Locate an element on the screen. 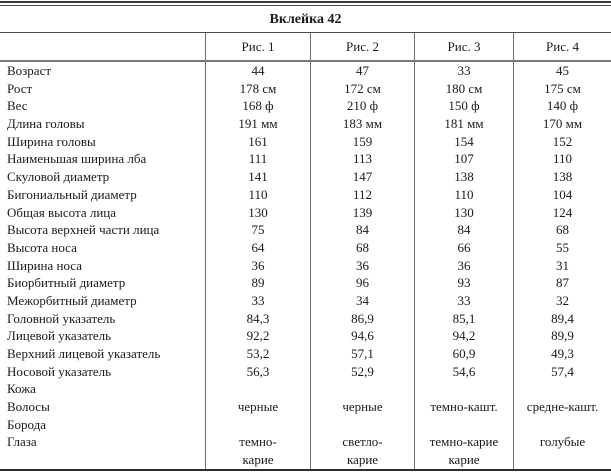  row-label: Верхний лицевой указатель is located at coordinates (84, 353).